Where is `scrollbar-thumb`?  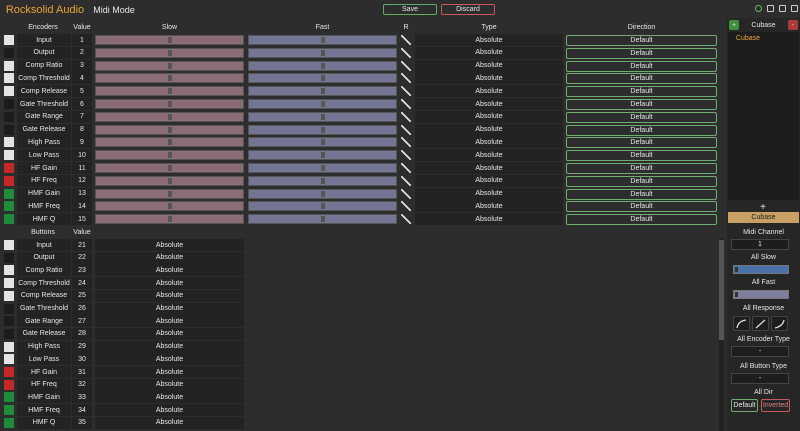 scrollbar-thumb is located at coordinates (721, 290).